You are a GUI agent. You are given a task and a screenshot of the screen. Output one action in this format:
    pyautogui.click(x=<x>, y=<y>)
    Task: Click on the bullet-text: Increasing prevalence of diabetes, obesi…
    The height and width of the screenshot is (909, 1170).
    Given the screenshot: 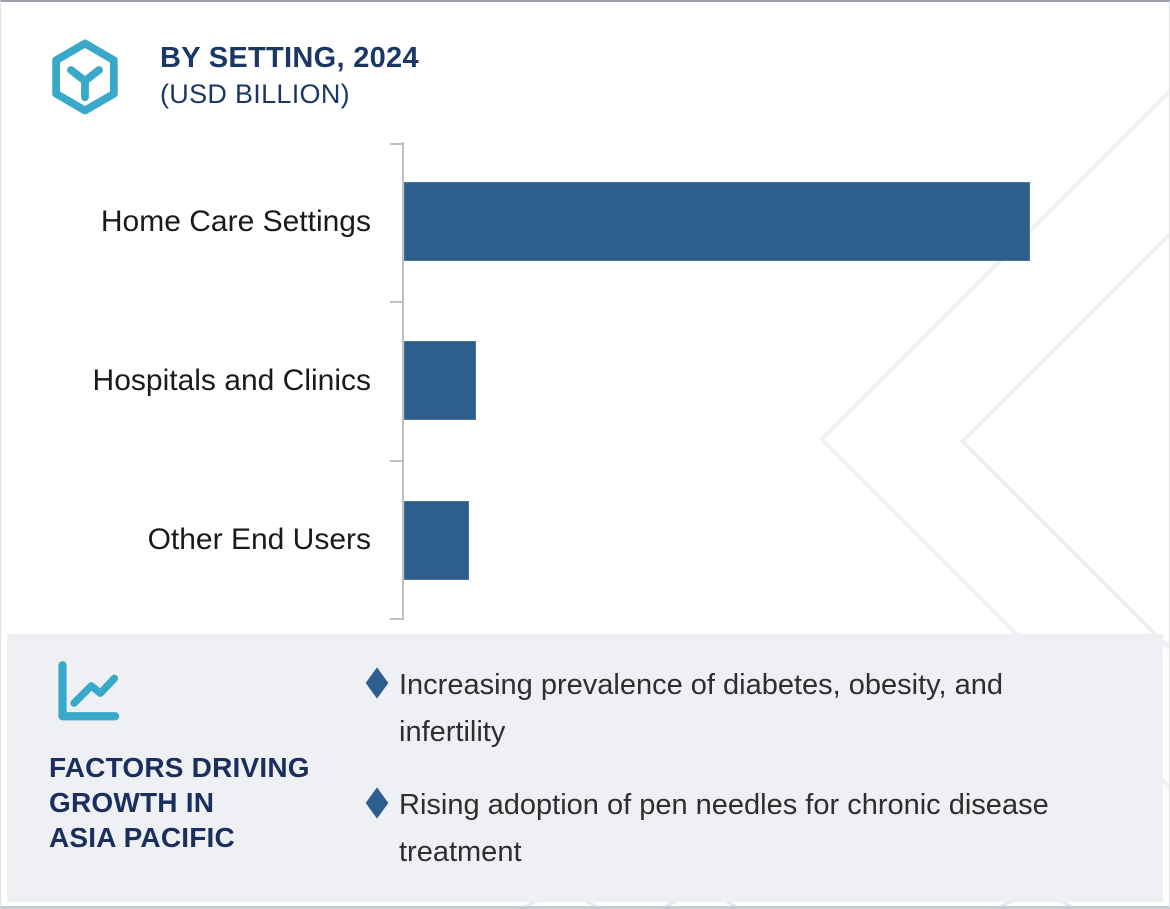 What is the action you would take?
    pyautogui.click(x=701, y=708)
    